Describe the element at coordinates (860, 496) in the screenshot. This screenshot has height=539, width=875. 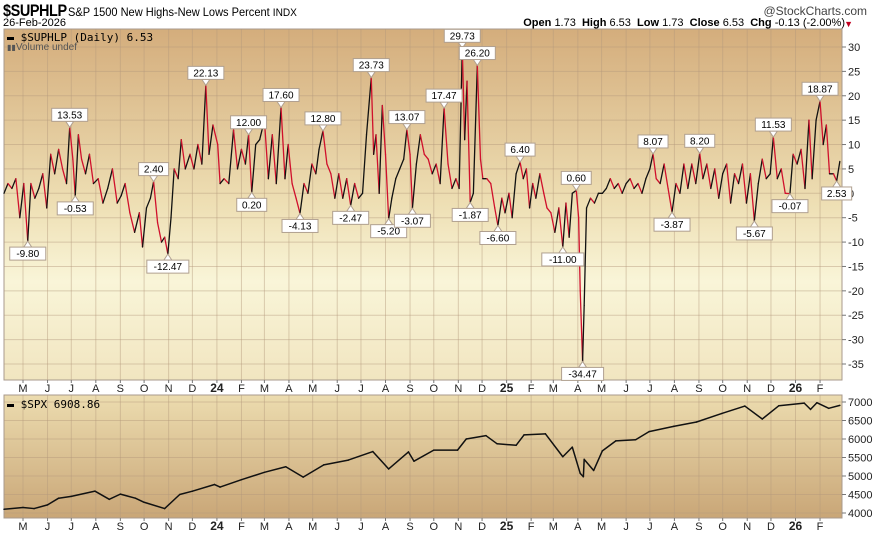
I see `y-tick-label: 4500` at that location.